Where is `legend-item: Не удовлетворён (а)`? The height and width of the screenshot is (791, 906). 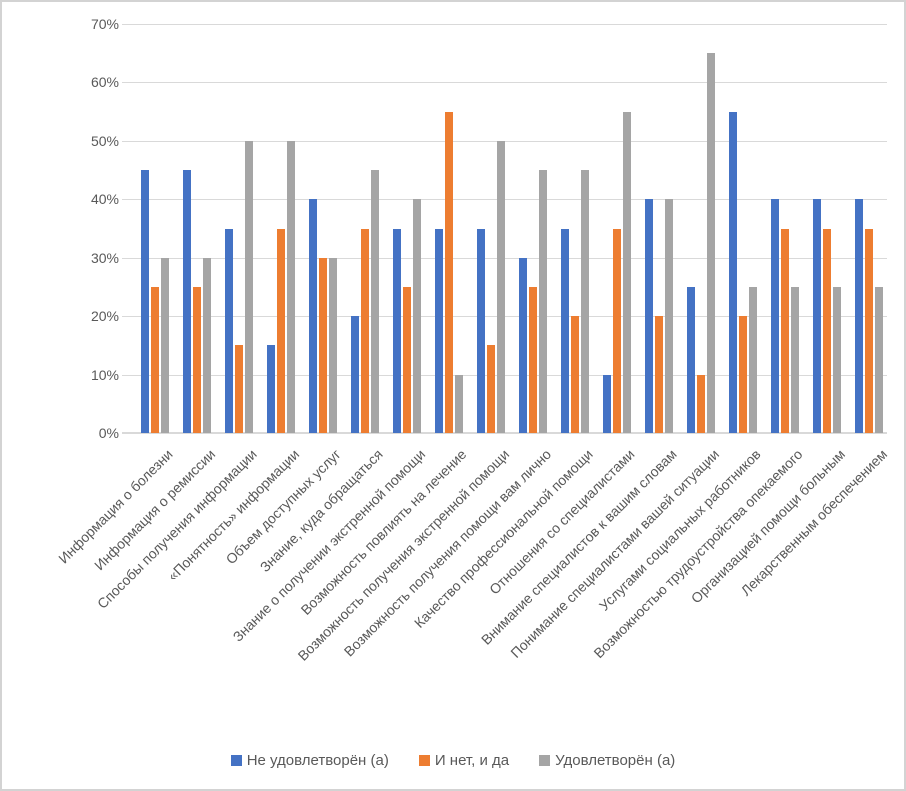 legend-item: Не удовлетворён (а) is located at coordinates (309, 760).